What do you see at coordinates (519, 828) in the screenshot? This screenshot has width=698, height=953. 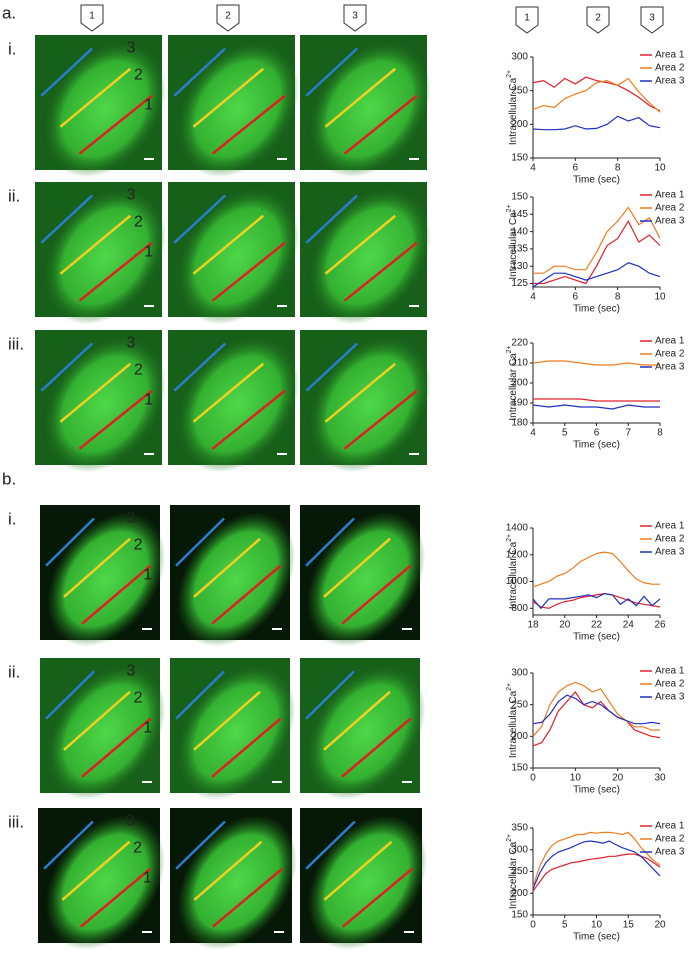 I see `y-tick-label: 350` at bounding box center [519, 828].